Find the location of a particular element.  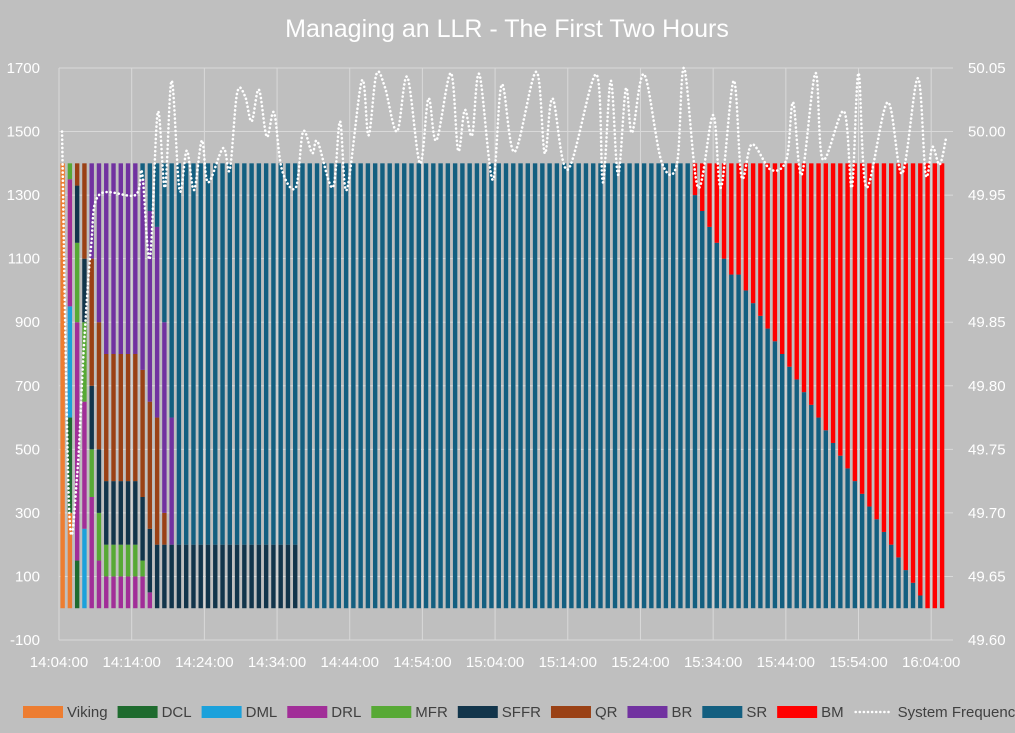

legend-label: BR is located at coordinates (681, 712).